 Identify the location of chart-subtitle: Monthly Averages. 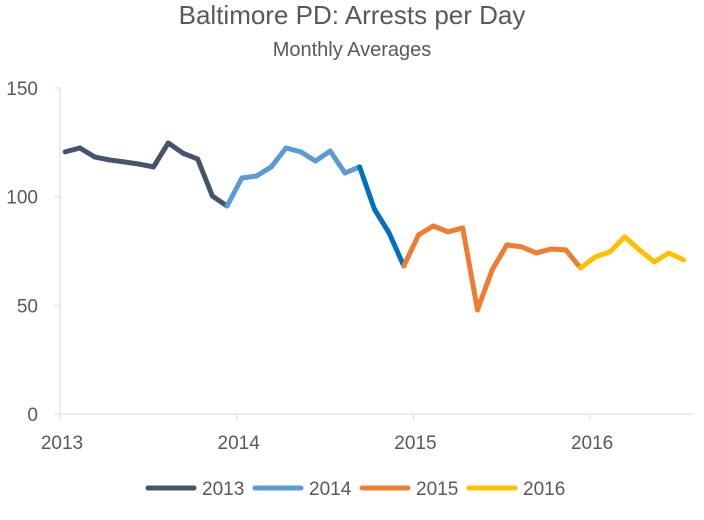
(352, 50).